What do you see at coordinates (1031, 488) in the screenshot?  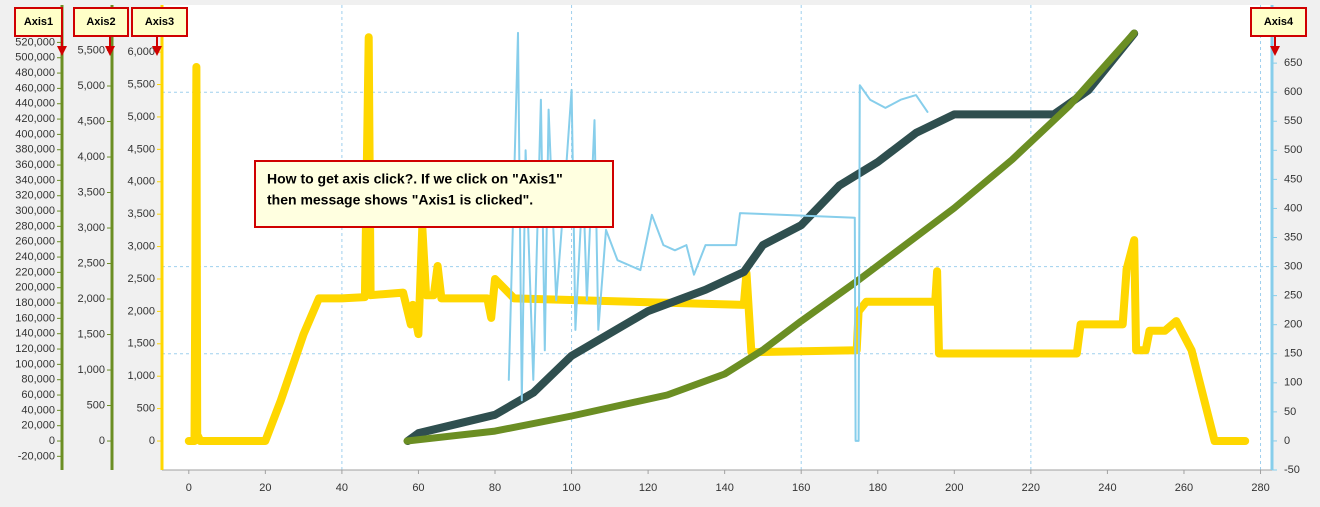 I see `x-tick-label: 220` at bounding box center [1031, 488].